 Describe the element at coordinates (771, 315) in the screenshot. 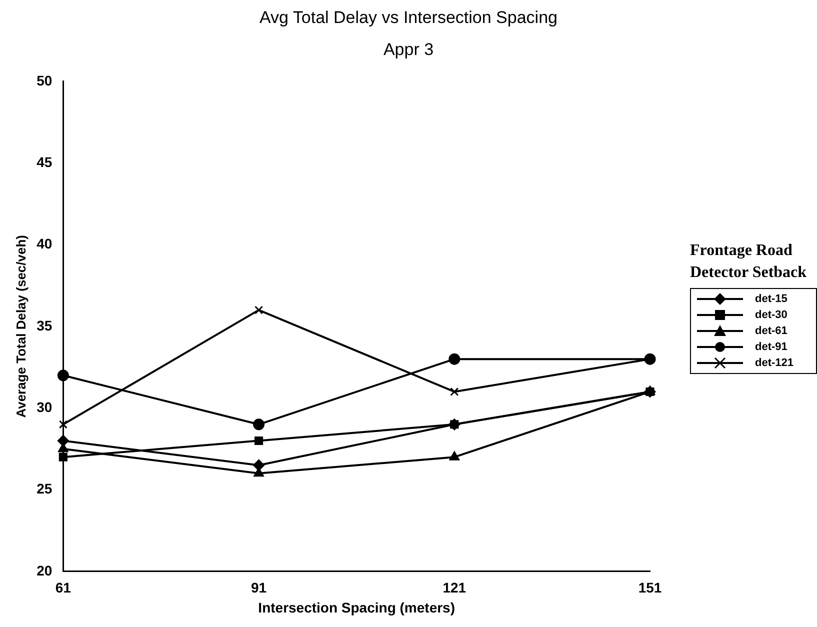

I see `legend-label: det-30` at that location.